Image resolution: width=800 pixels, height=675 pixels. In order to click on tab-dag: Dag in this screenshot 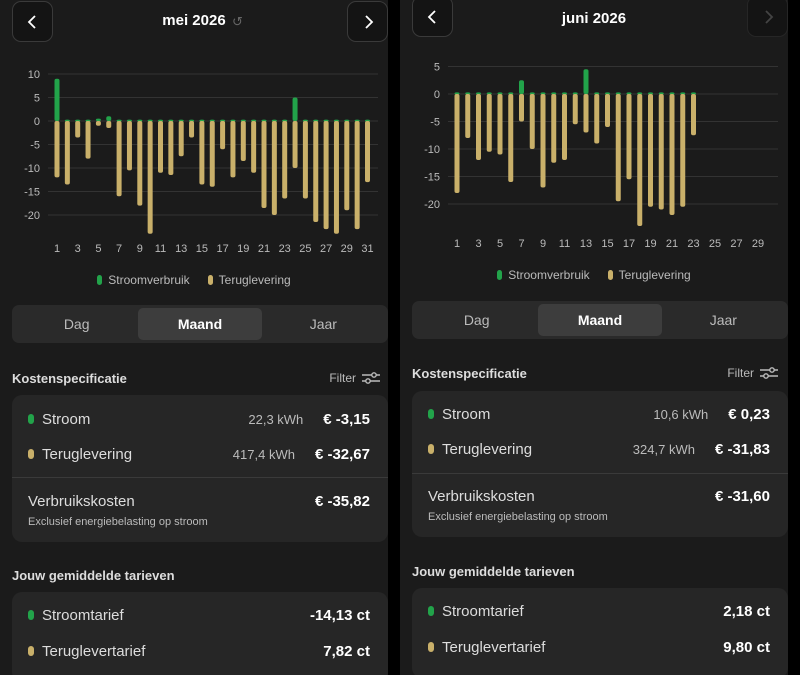, I will do `click(476, 320)`.